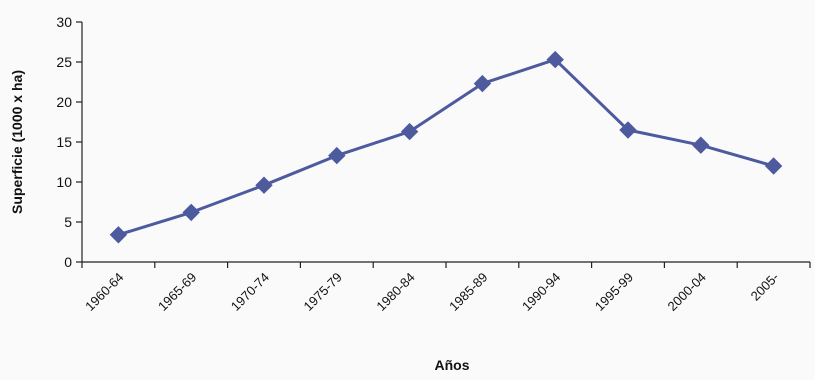 This screenshot has height=380, width=815. What do you see at coordinates (64, 62) in the screenshot?
I see `y-tick-label: 25` at bounding box center [64, 62].